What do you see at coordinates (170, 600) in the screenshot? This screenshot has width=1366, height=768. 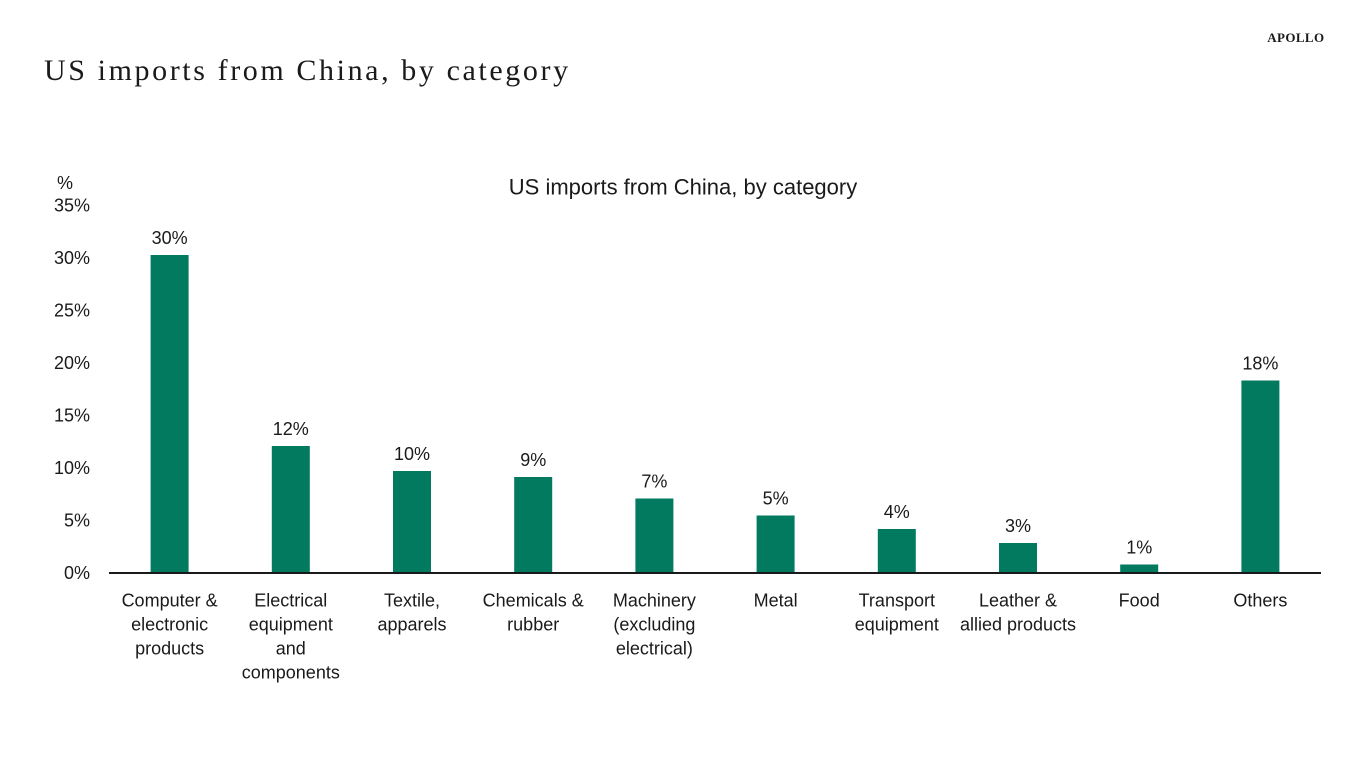 I see `svg-text: Computer &` at bounding box center [170, 600].